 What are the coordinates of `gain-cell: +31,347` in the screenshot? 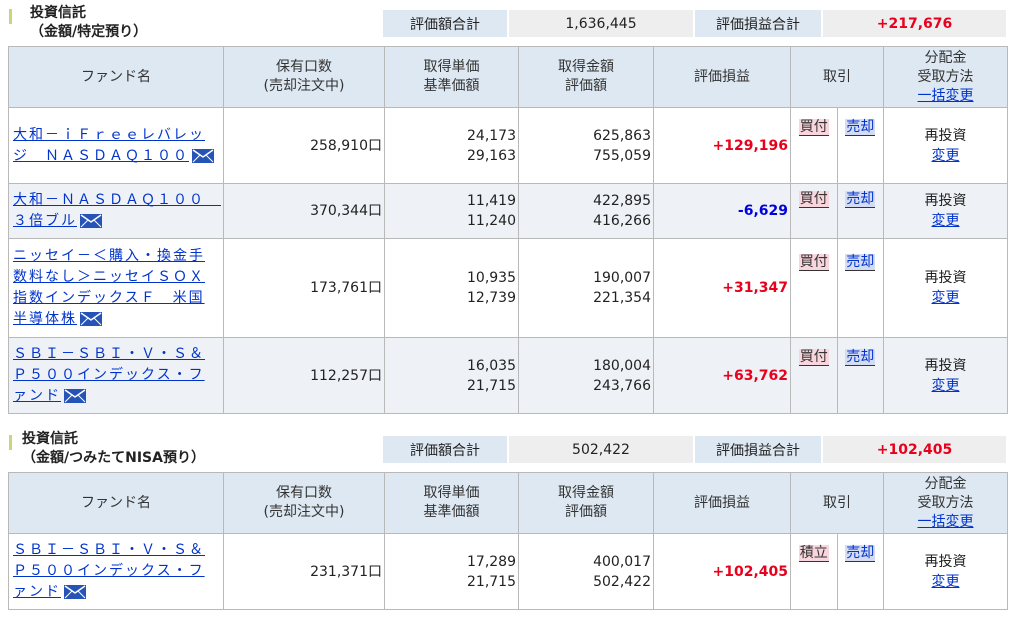 It's located at (722, 288).